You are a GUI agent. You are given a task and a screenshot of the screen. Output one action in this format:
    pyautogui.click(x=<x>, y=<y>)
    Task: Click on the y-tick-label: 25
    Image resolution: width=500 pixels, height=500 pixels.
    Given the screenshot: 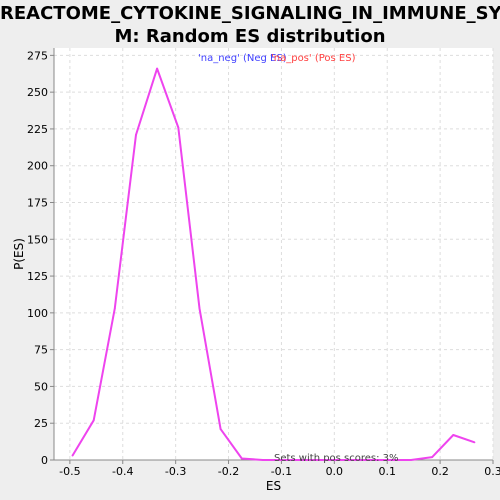 What is the action you would take?
    pyautogui.click(x=41, y=423)
    